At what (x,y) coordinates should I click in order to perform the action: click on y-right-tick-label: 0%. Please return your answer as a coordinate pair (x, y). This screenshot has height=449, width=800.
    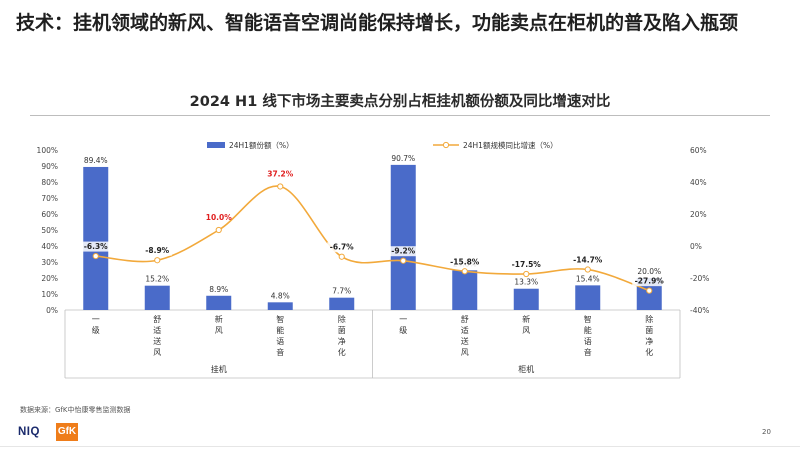
    Looking at the image, I should click on (696, 246).